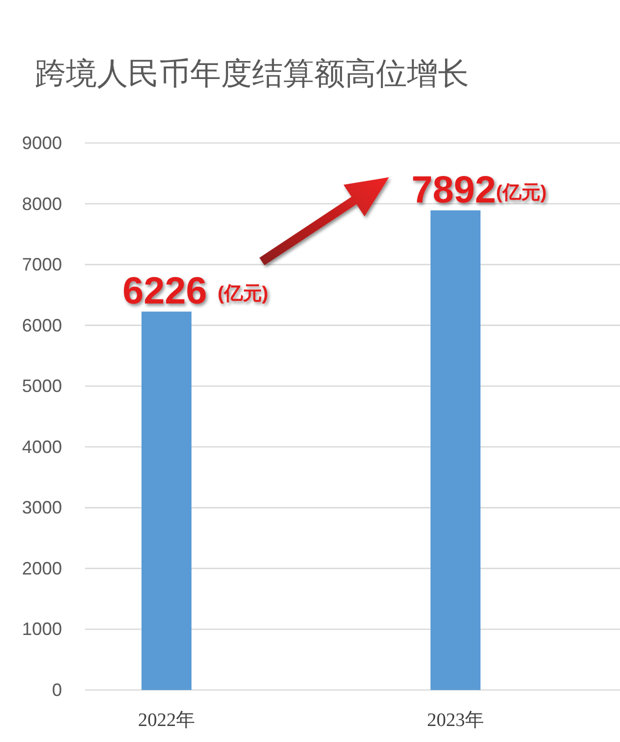 This screenshot has width=620, height=742. I want to click on y-tick-label: 1000, so click(42, 629).